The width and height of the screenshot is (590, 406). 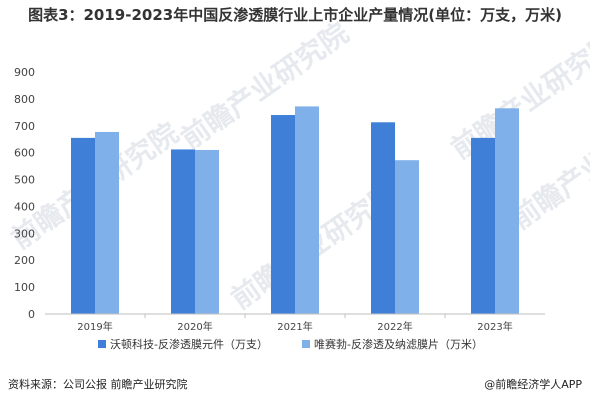 What do you see at coordinates (194, 326) in the screenshot?
I see `x-tick-label: 2020年` at bounding box center [194, 326].